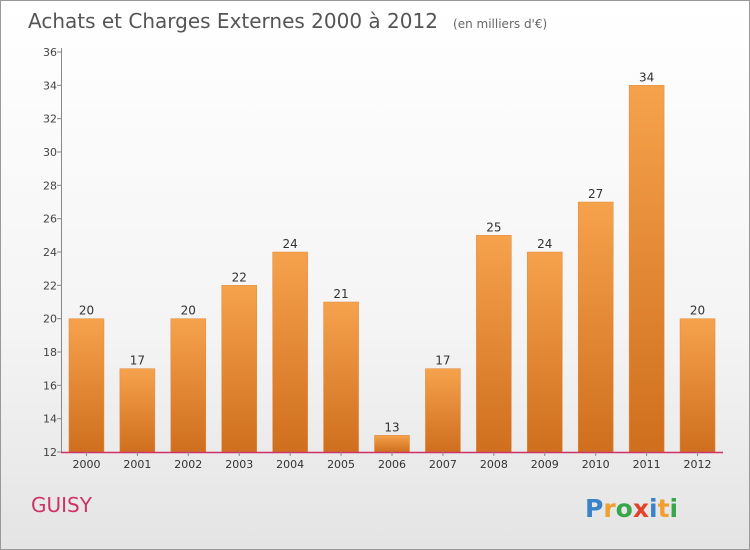 Image resolution: width=750 pixels, height=550 pixels. Describe the element at coordinates (239, 464) in the screenshot. I see `x-tick-label-2003: 2003` at that location.